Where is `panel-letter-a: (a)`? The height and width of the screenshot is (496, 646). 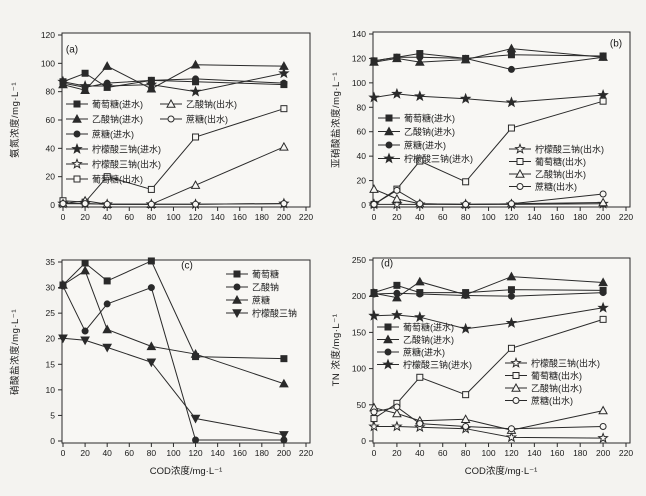
panel-letter-a: (a) is located at coordinates (72, 50).